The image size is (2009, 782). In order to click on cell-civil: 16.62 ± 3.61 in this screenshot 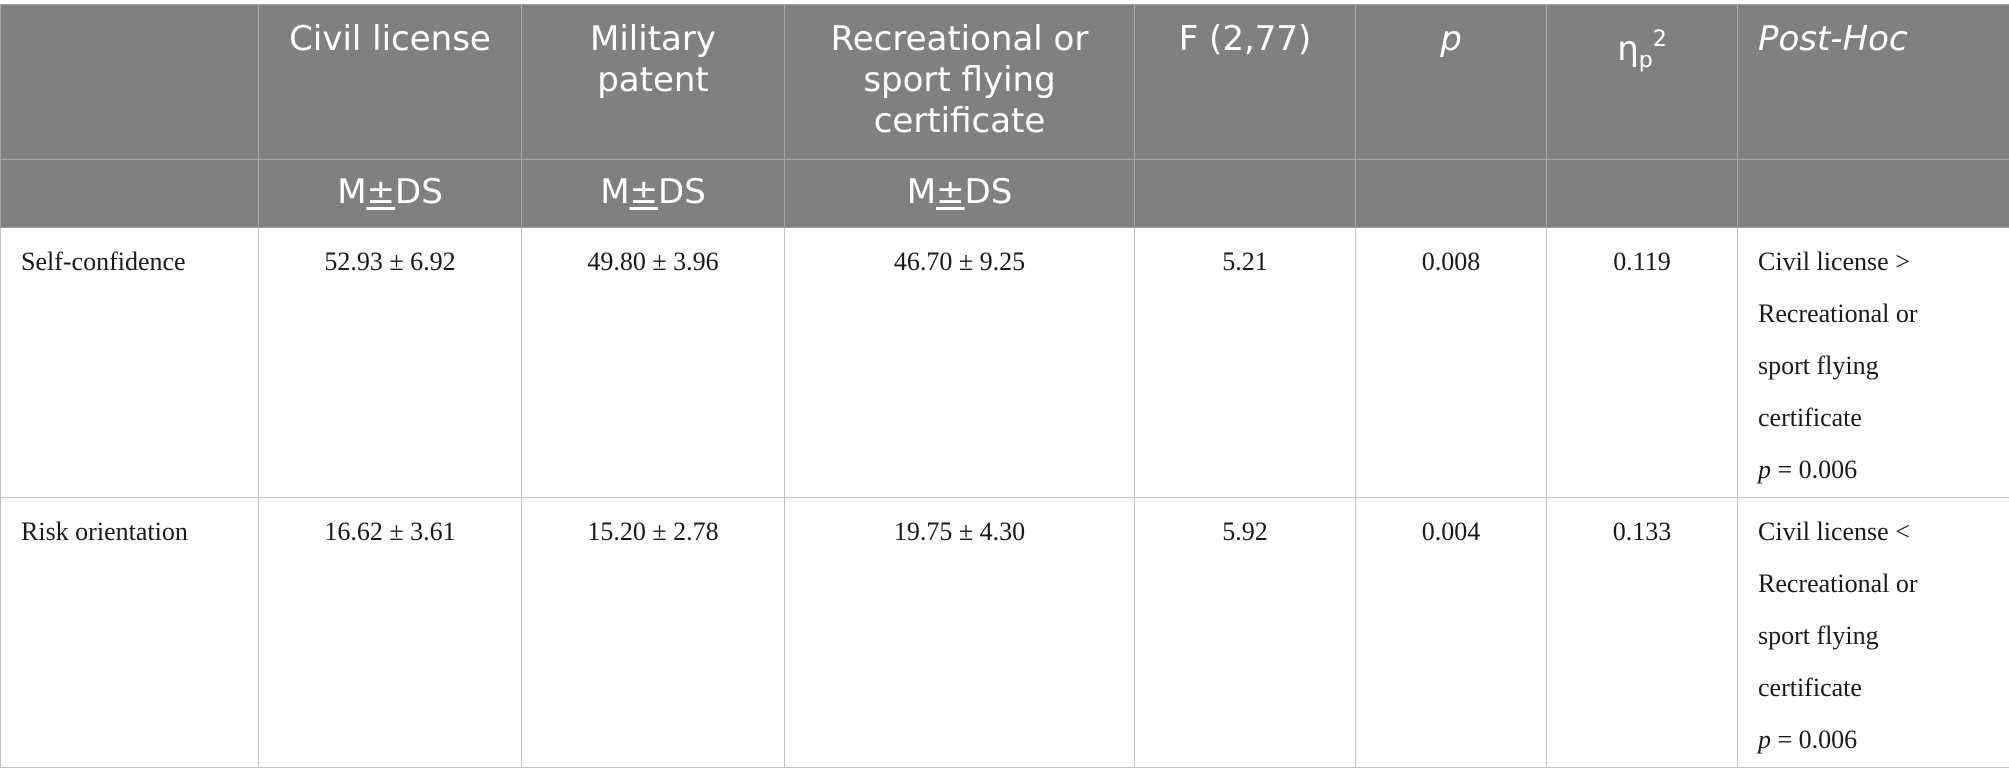, I will do `click(390, 632)`.